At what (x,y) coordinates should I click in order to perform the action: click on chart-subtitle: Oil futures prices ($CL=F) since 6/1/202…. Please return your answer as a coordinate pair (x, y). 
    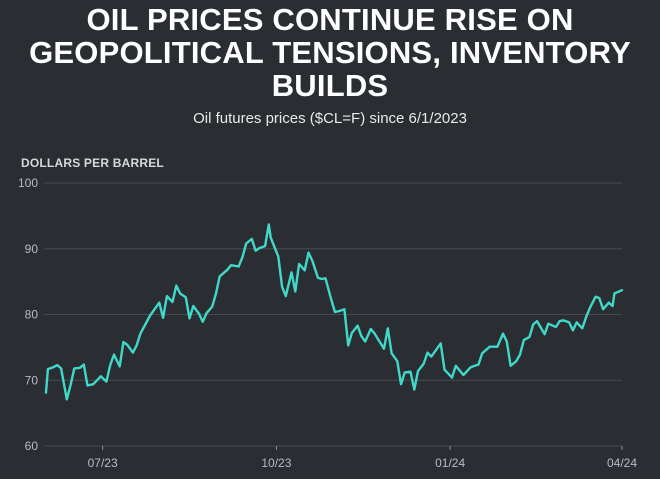
    Looking at the image, I should click on (330, 118).